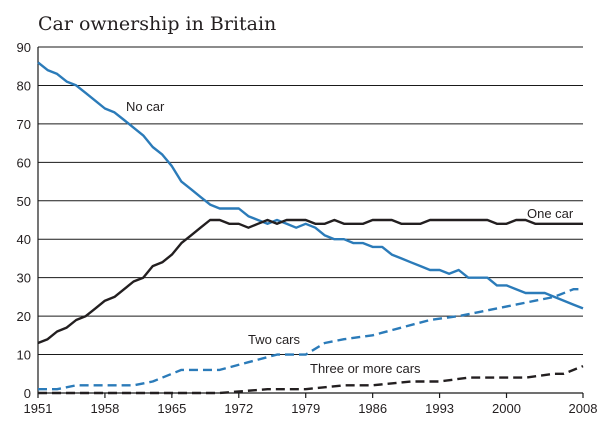 This screenshot has height=437, width=600. Describe the element at coordinates (24, 201) in the screenshot. I see `ytick-label-50: 50` at that location.